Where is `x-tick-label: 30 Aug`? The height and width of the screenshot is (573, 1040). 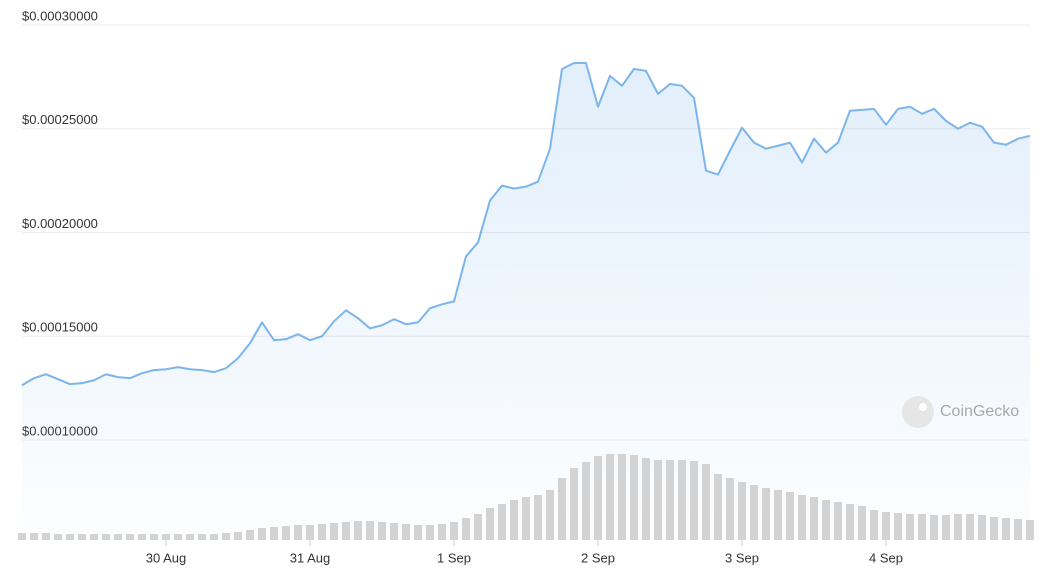 x-tick-label: 30 Aug is located at coordinates (166, 557).